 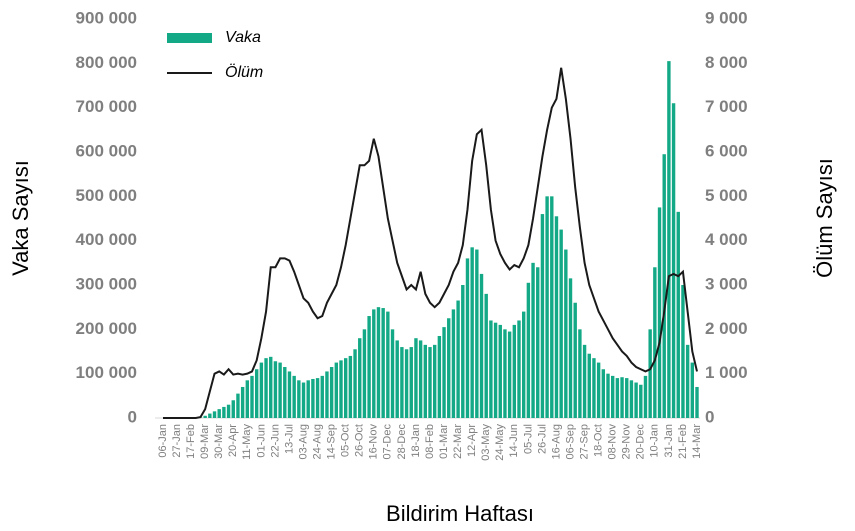 What do you see at coordinates (261, 441) in the screenshot?
I see `x-tick-label: 01-Jun` at bounding box center [261, 441].